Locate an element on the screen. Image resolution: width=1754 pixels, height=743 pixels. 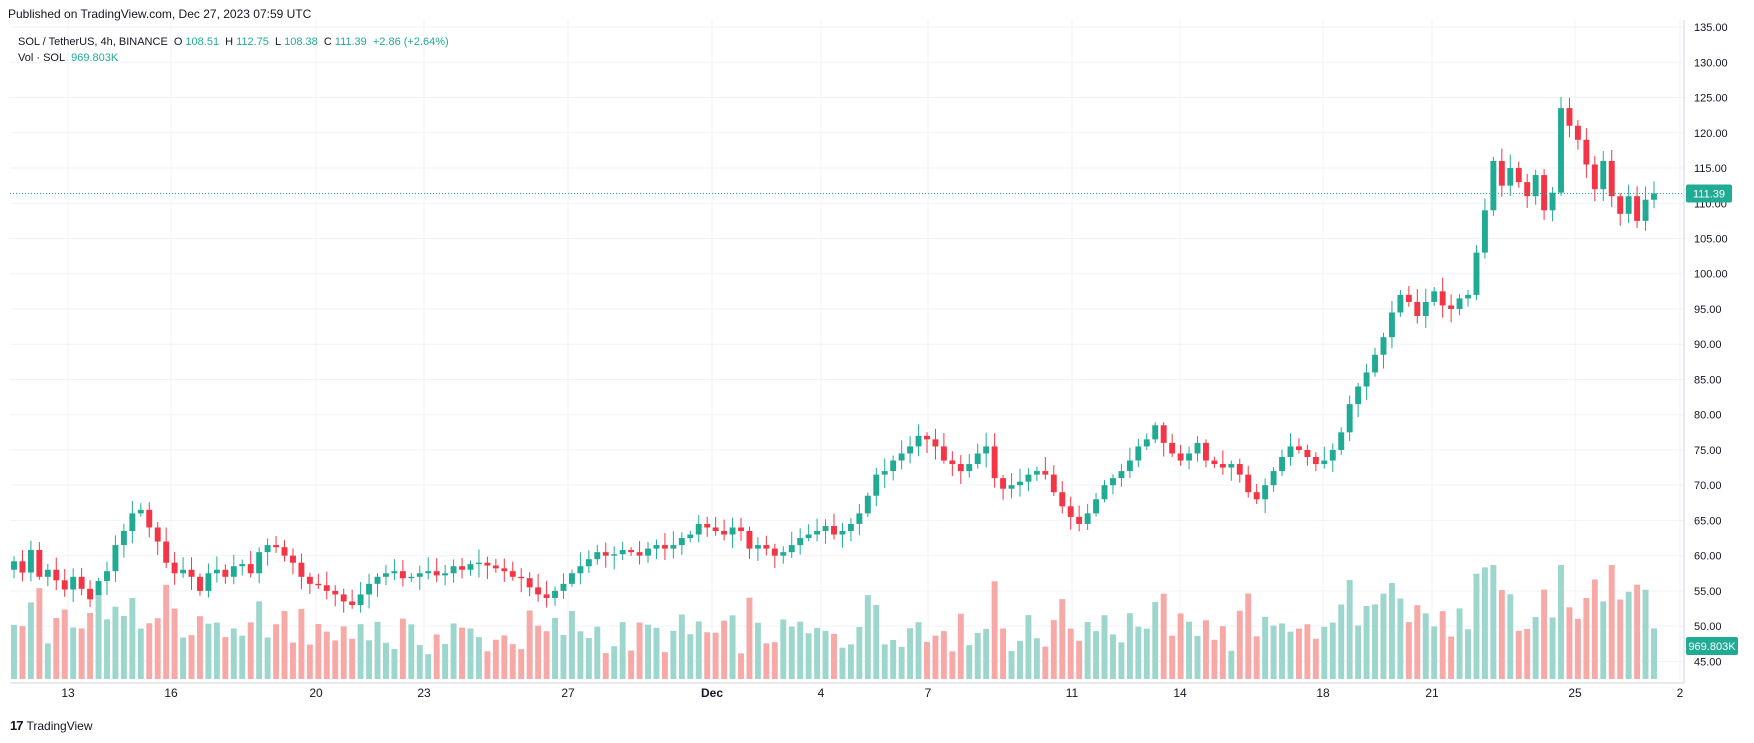
volume-label: Vol · SOL is located at coordinates (42, 58).